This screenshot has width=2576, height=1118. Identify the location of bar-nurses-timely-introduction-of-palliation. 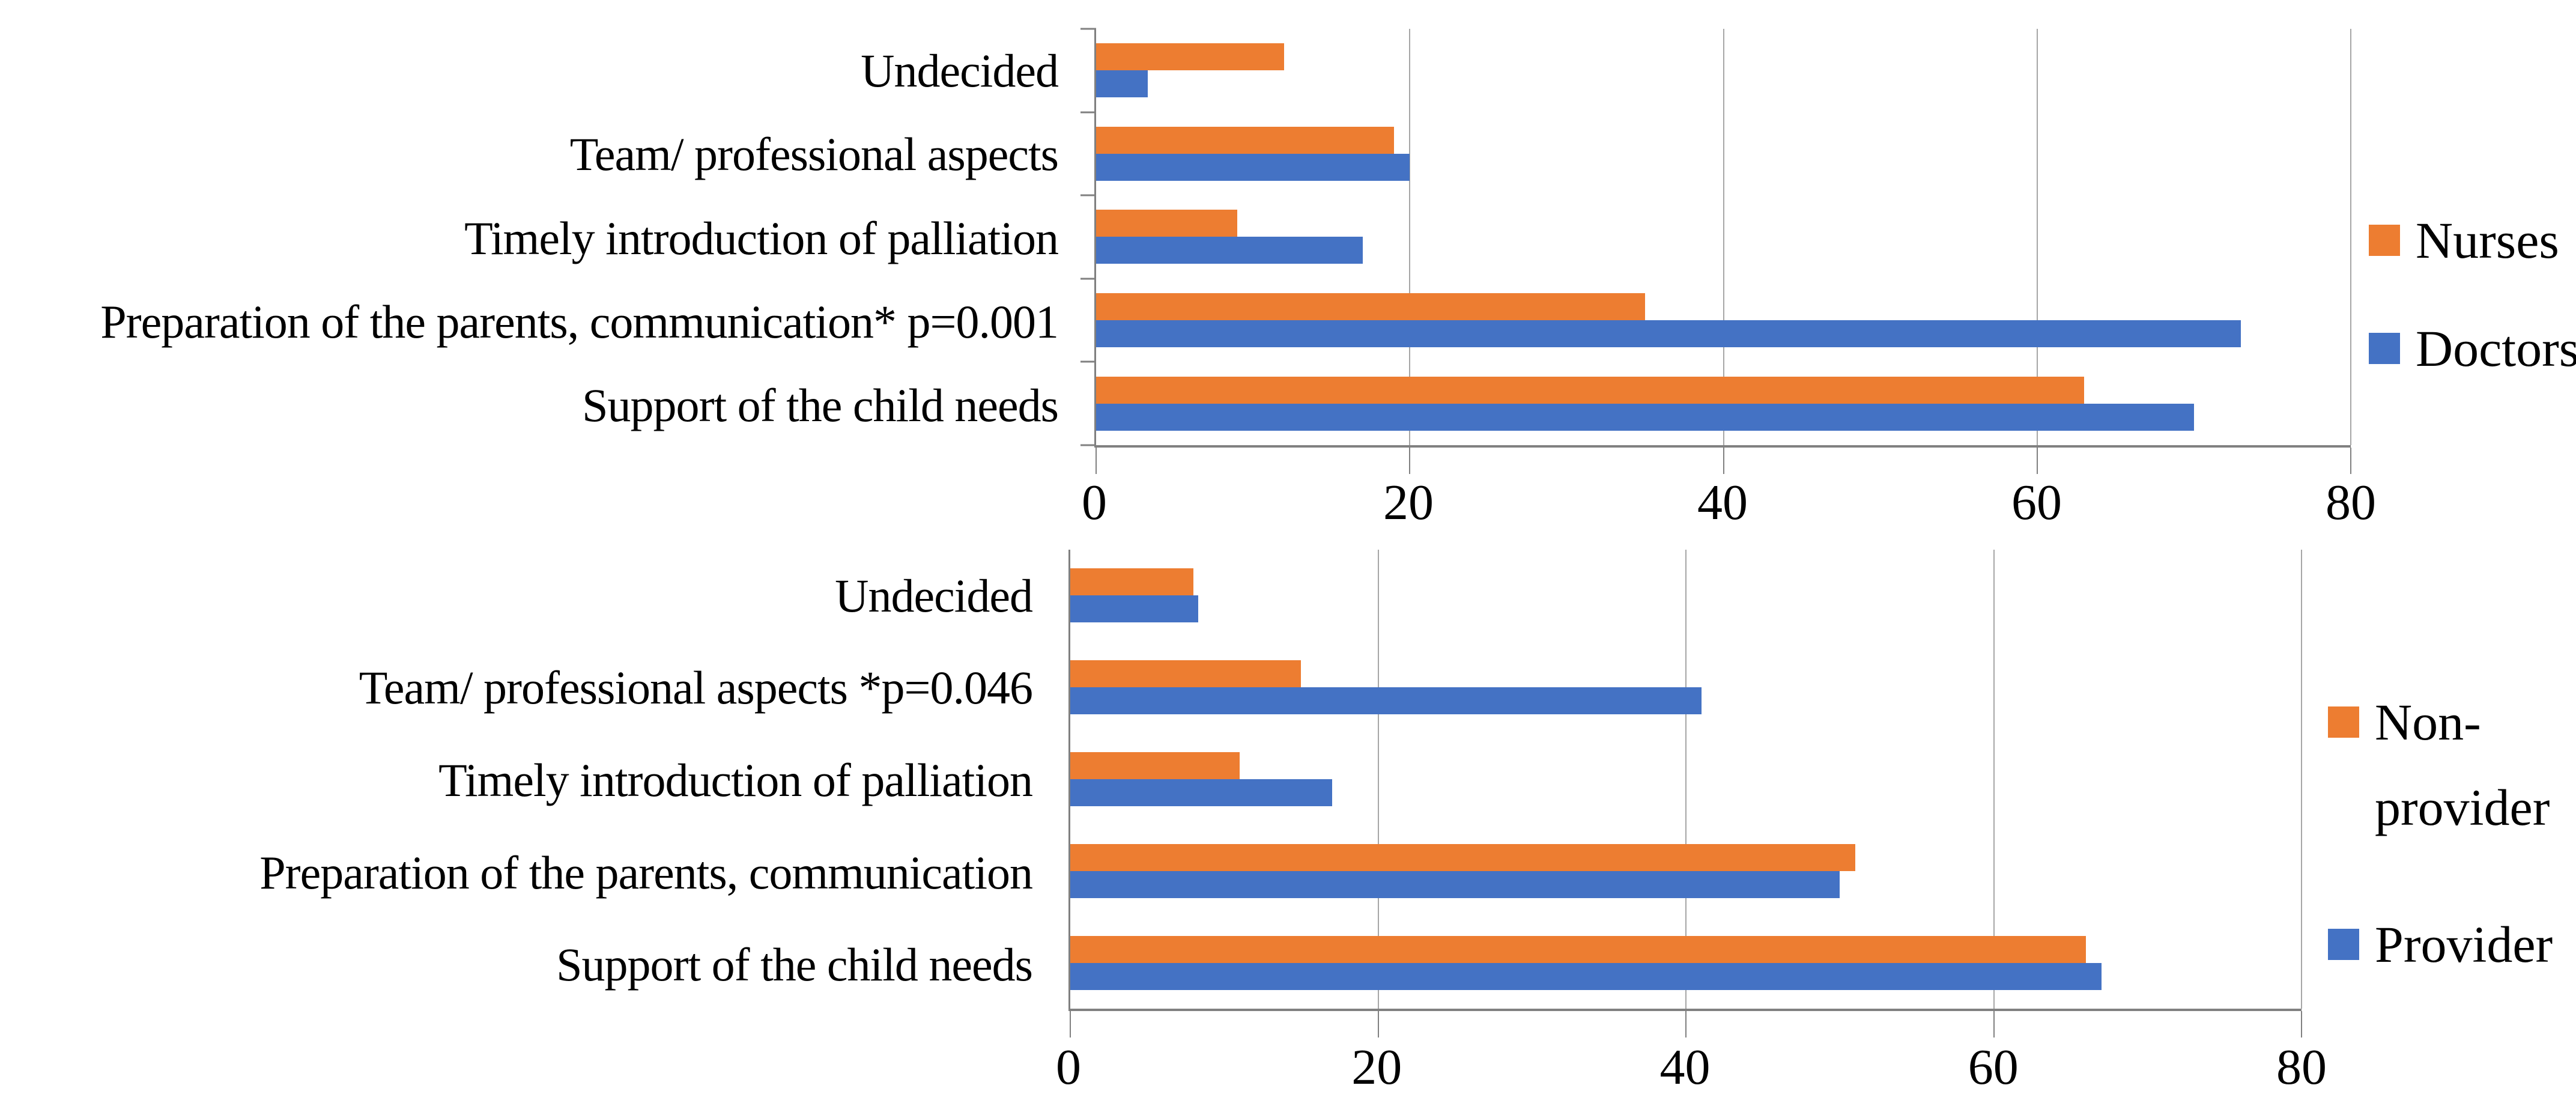
(1166, 223).